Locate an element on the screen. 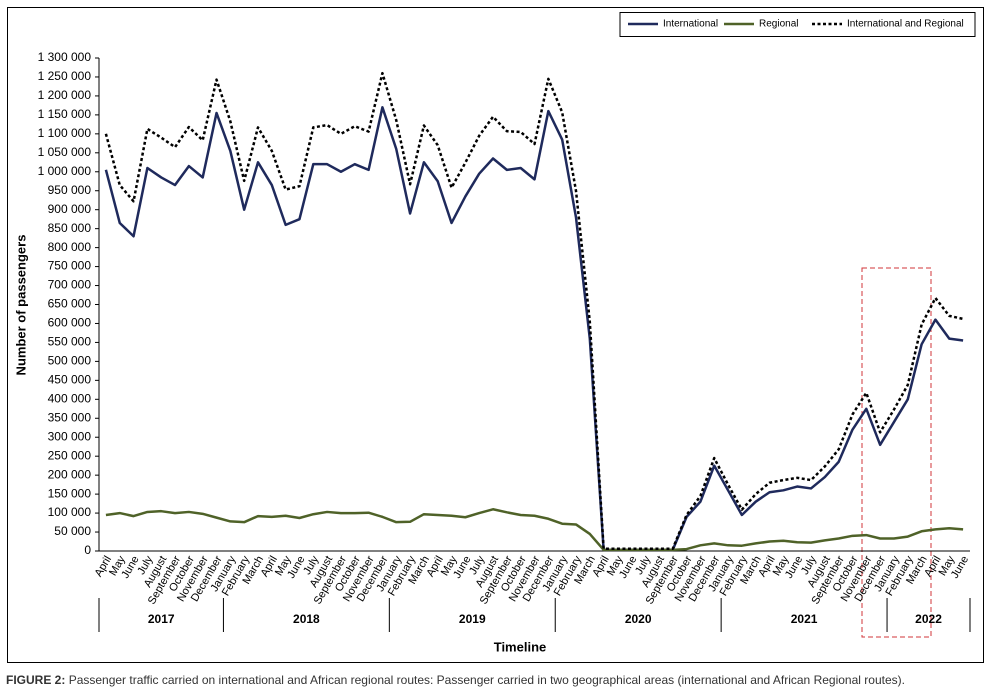  y-tick-label: 650 000 is located at coordinates (70, 304).